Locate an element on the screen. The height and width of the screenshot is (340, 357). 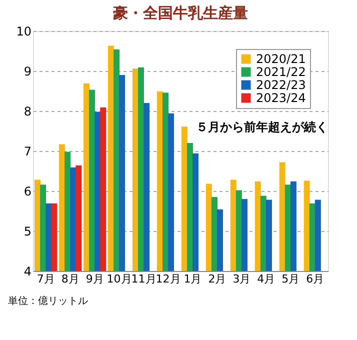
x-tick-label: 6月 is located at coordinates (315, 279).